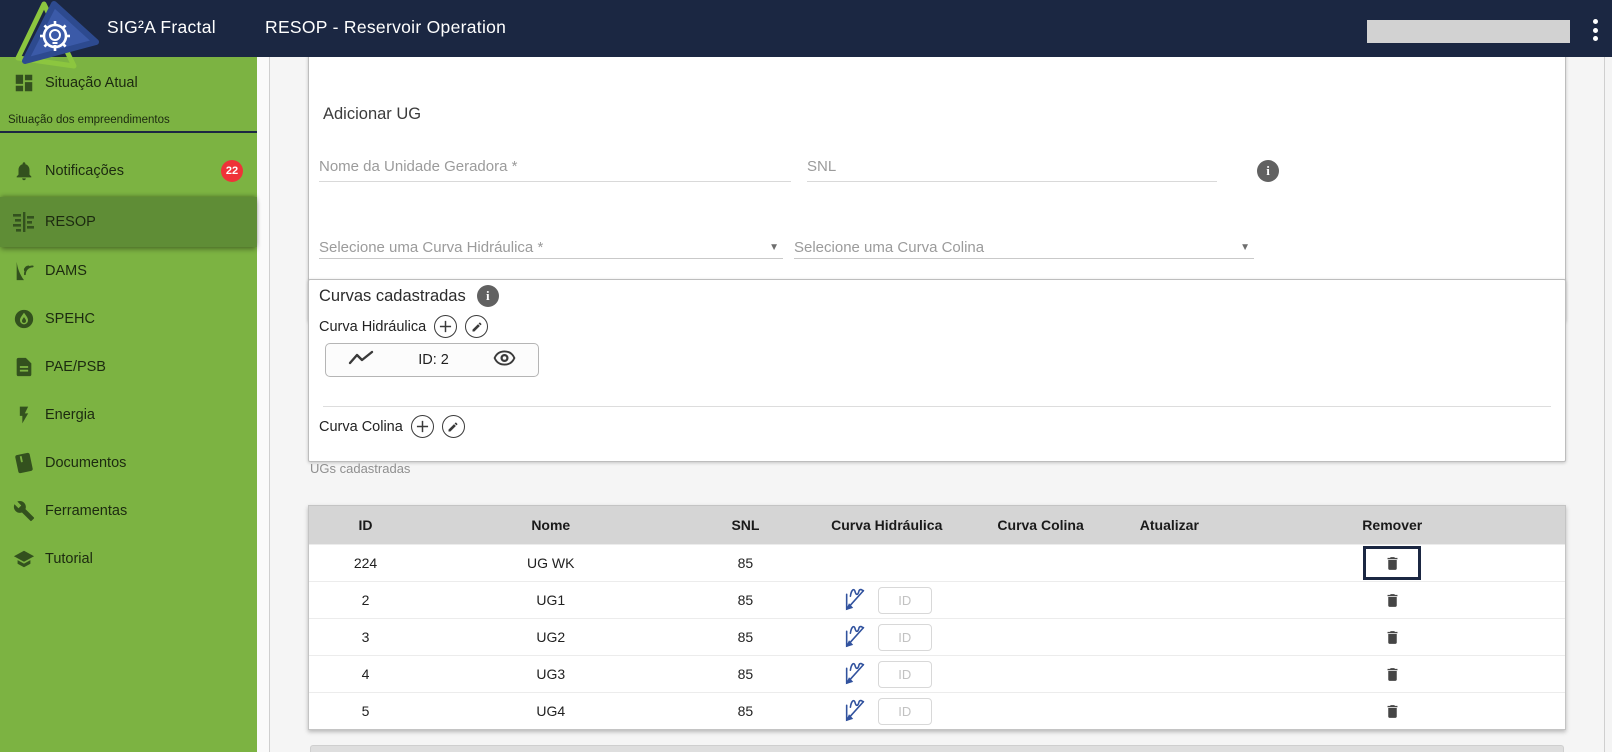 The width and height of the screenshot is (1612, 752). Describe the element at coordinates (551, 711) in the screenshot. I see `cell-nome: UG4` at that location.